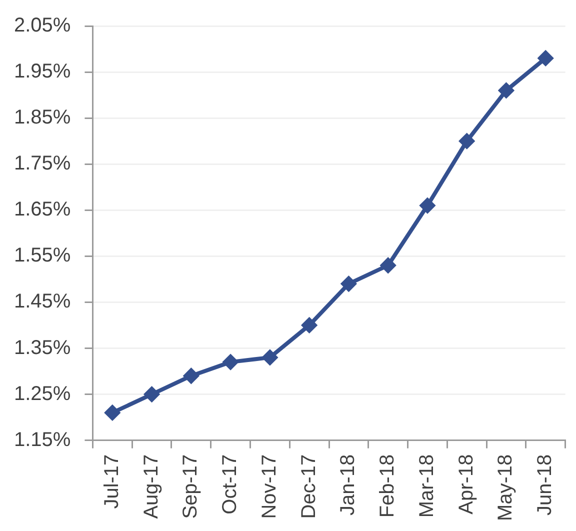 The height and width of the screenshot is (531, 576). I want to click on x-tick-label: Oct-17, so click(230, 484).